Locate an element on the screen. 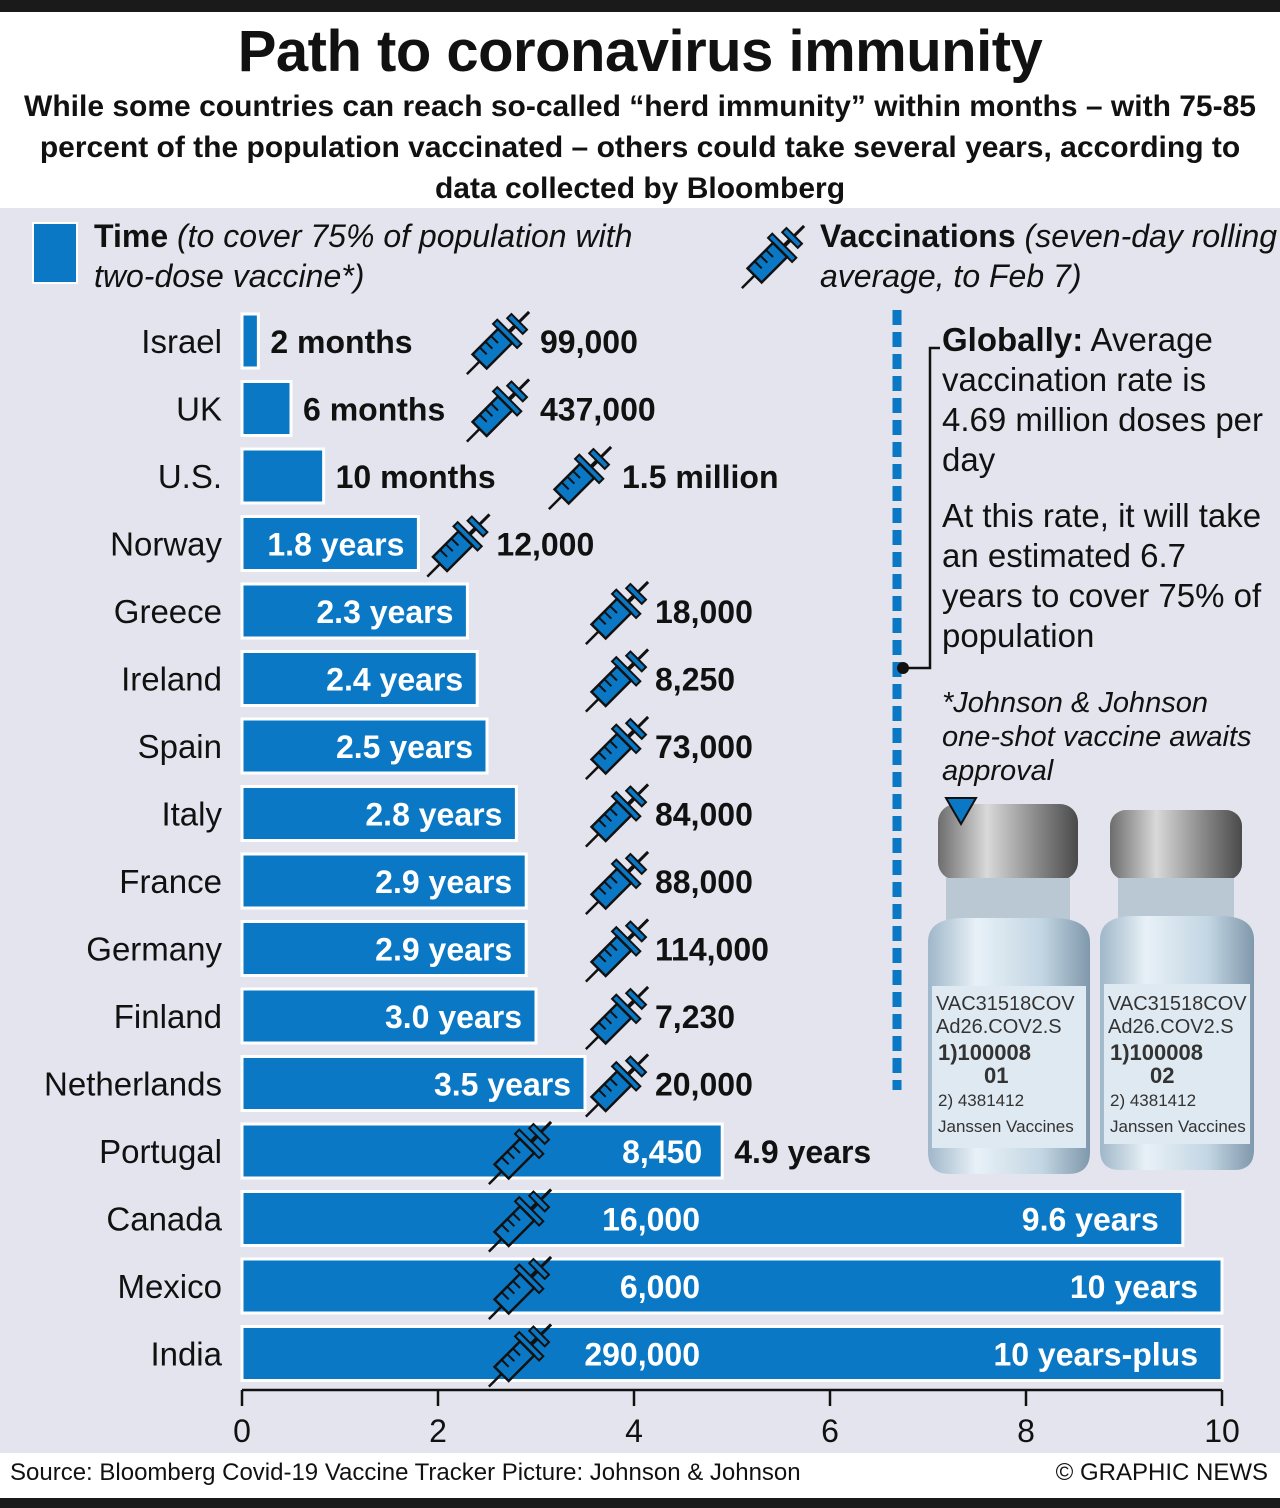 The image size is (1280, 1508). time-label: 2 months is located at coordinates (341, 342).